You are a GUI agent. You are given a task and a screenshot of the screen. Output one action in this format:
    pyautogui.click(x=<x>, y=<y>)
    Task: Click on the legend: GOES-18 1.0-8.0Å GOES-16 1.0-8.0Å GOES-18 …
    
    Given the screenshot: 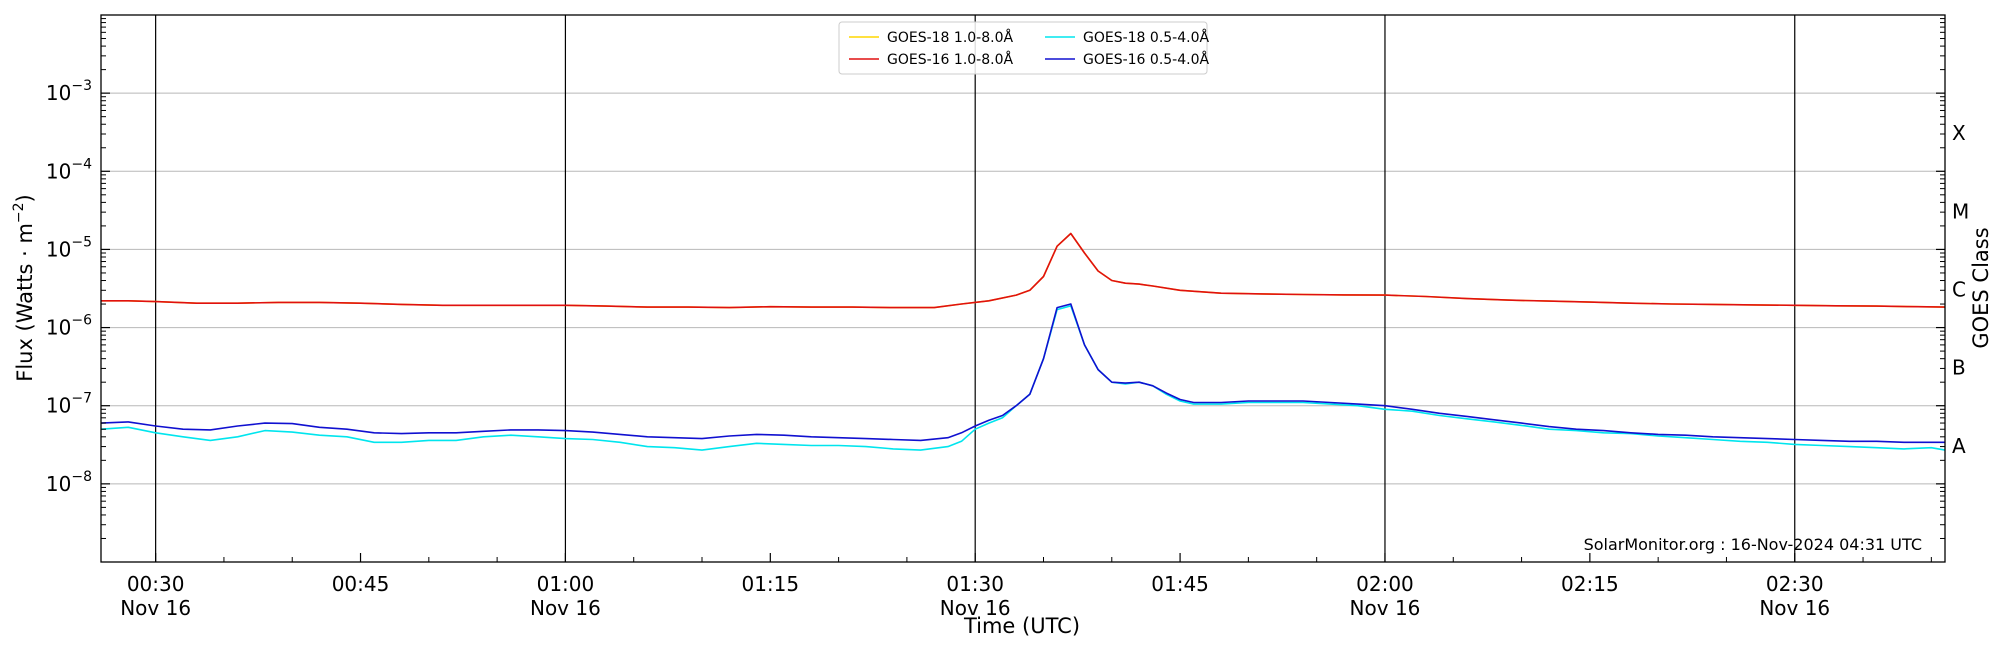 What is the action you would take?
    pyautogui.click(x=1023, y=48)
    